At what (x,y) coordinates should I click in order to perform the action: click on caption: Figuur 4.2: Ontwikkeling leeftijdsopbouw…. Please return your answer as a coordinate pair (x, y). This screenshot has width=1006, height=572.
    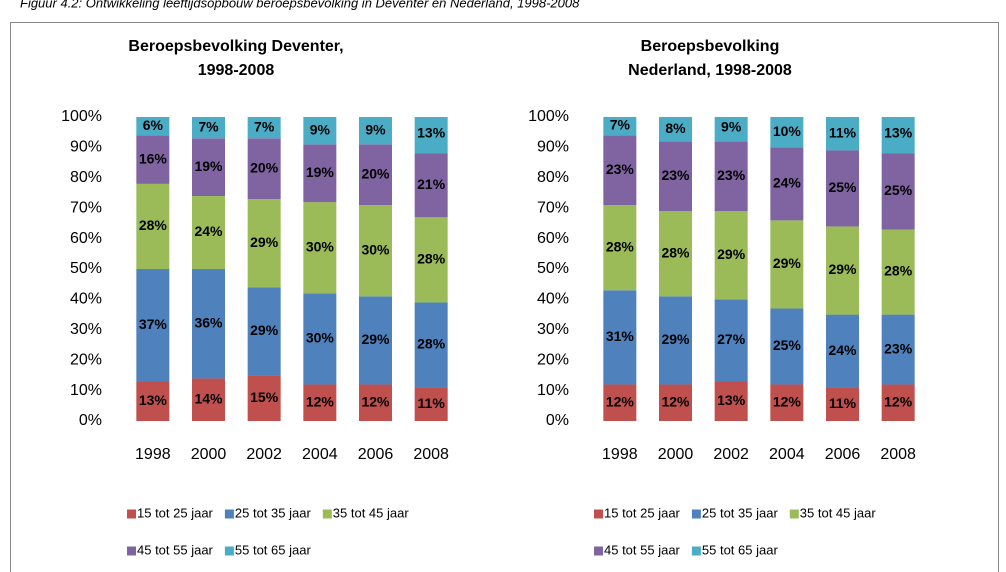
    Looking at the image, I should click on (300, 5).